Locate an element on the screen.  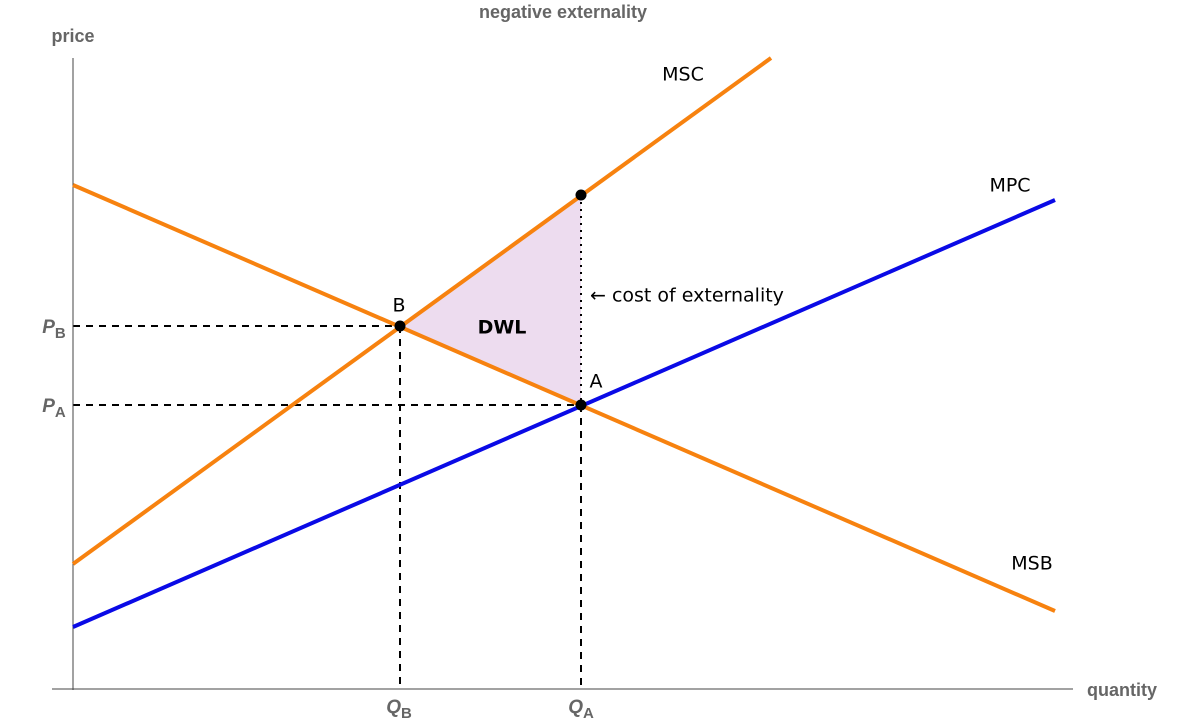
dwl-label: DWL is located at coordinates (502, 328).